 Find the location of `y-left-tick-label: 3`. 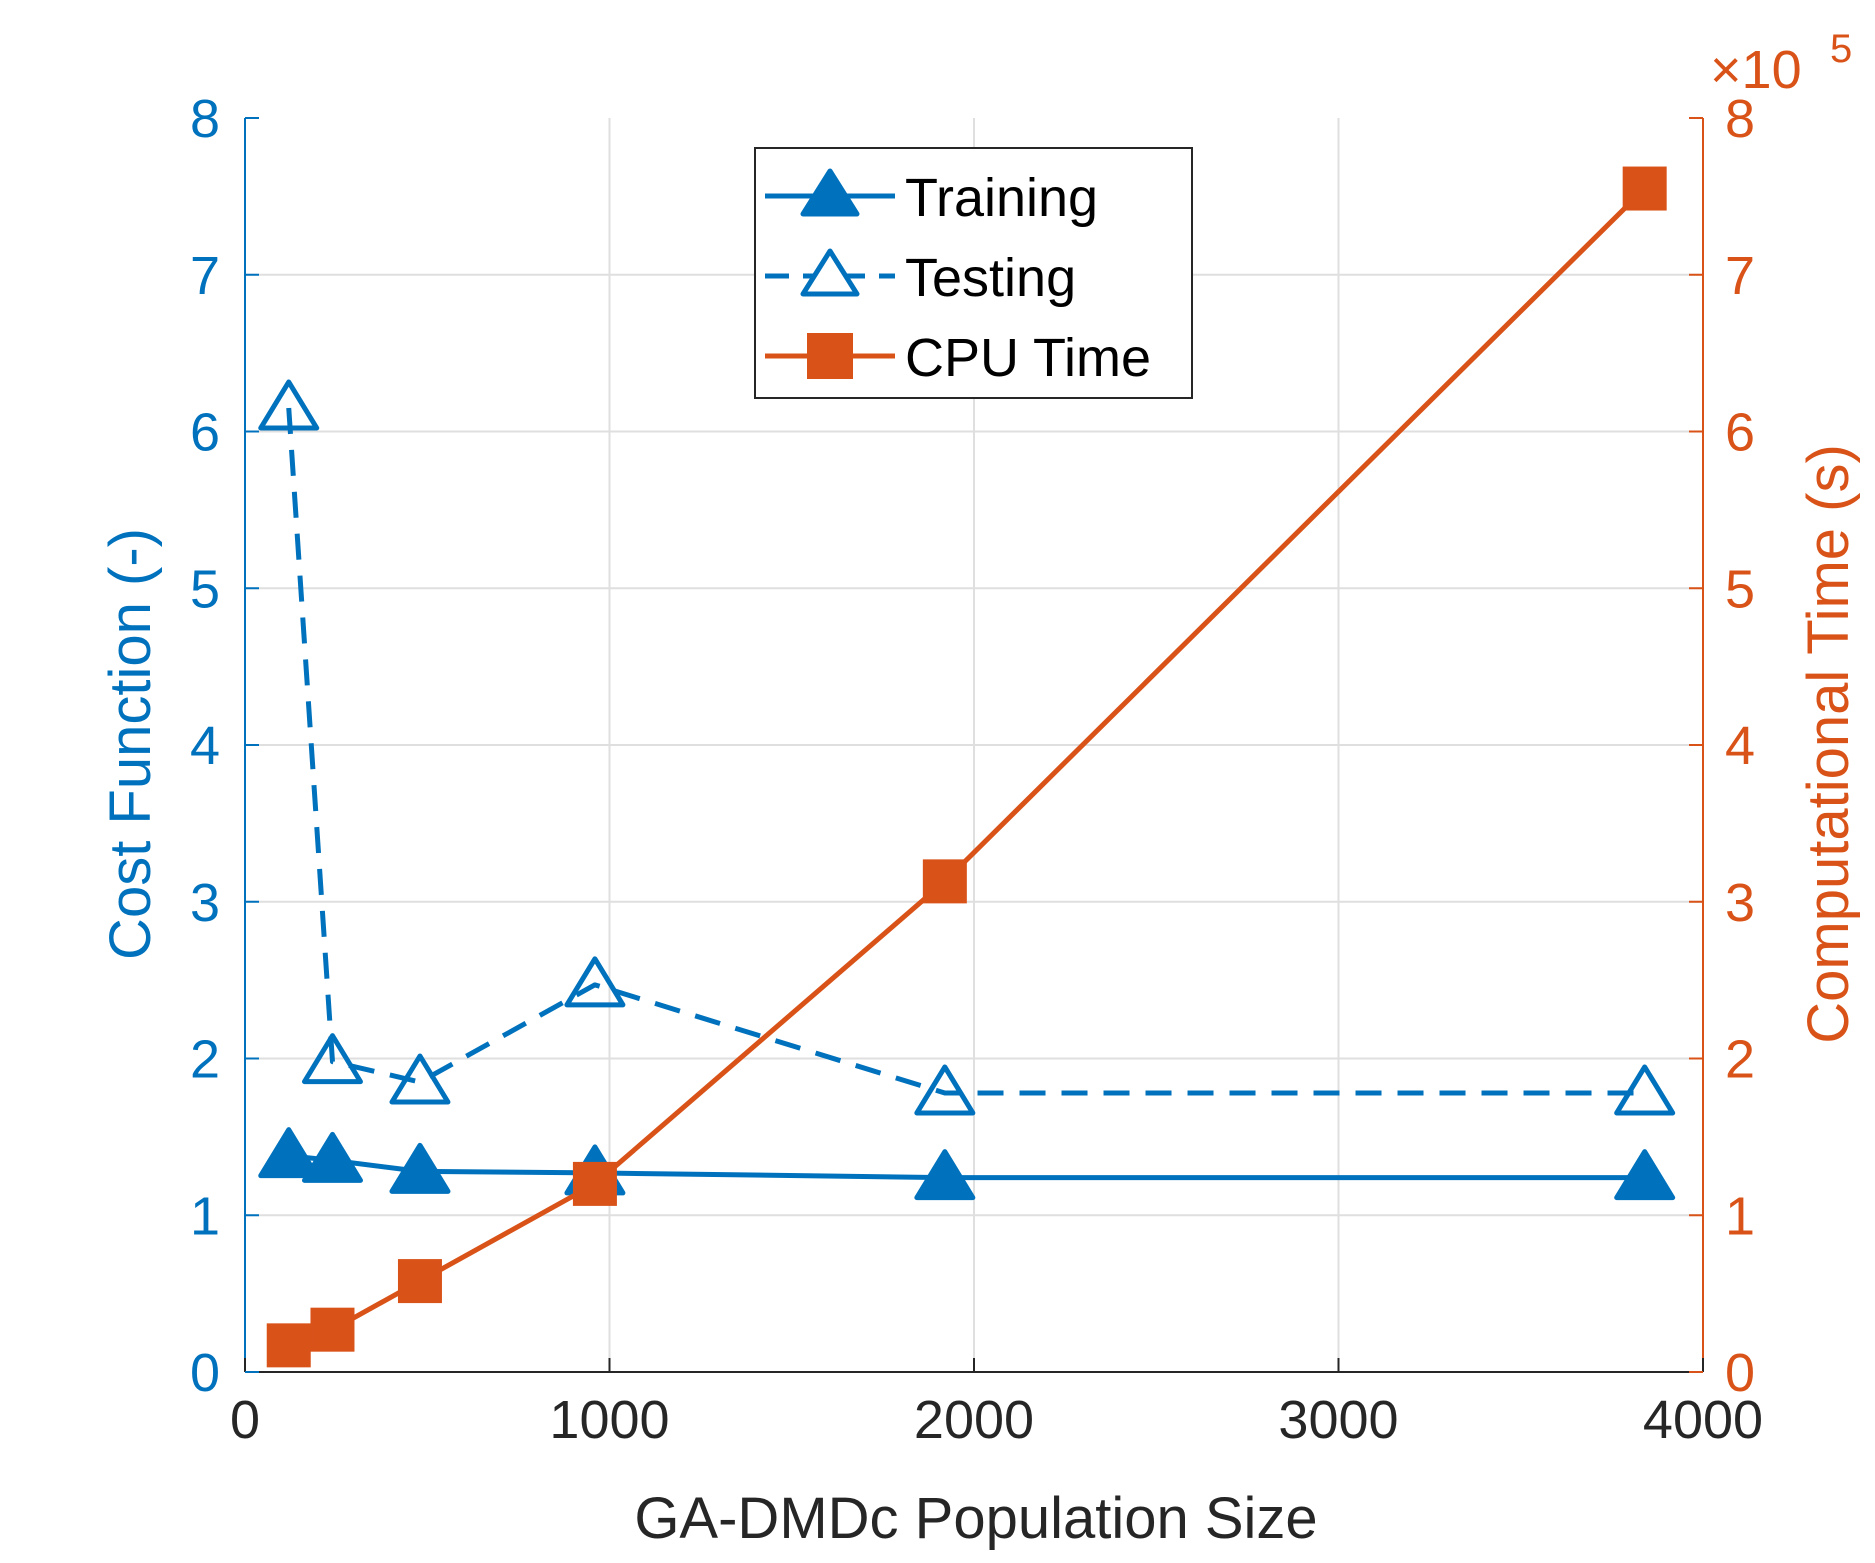

y-left-tick-label: 3 is located at coordinates (205, 903).